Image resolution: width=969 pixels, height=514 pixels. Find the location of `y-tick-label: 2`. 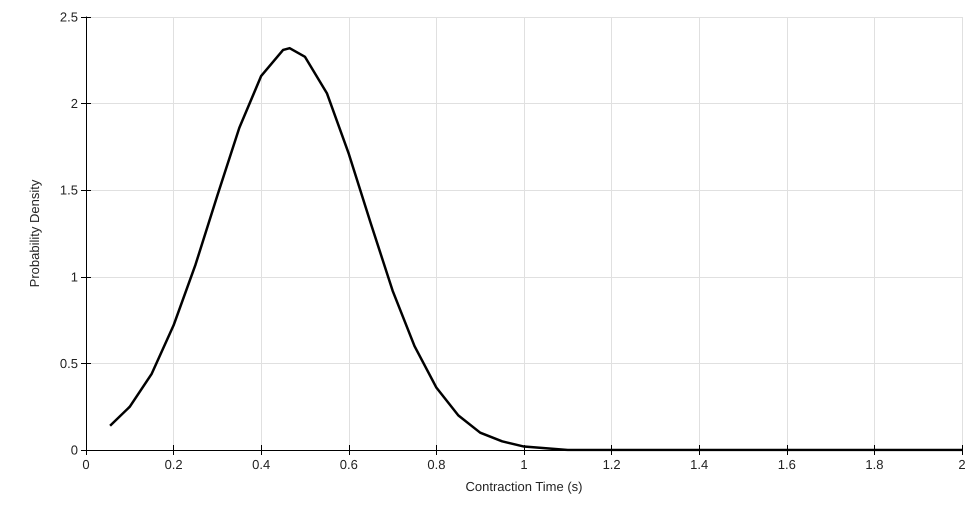

y-tick-label: 2 is located at coordinates (74, 104).